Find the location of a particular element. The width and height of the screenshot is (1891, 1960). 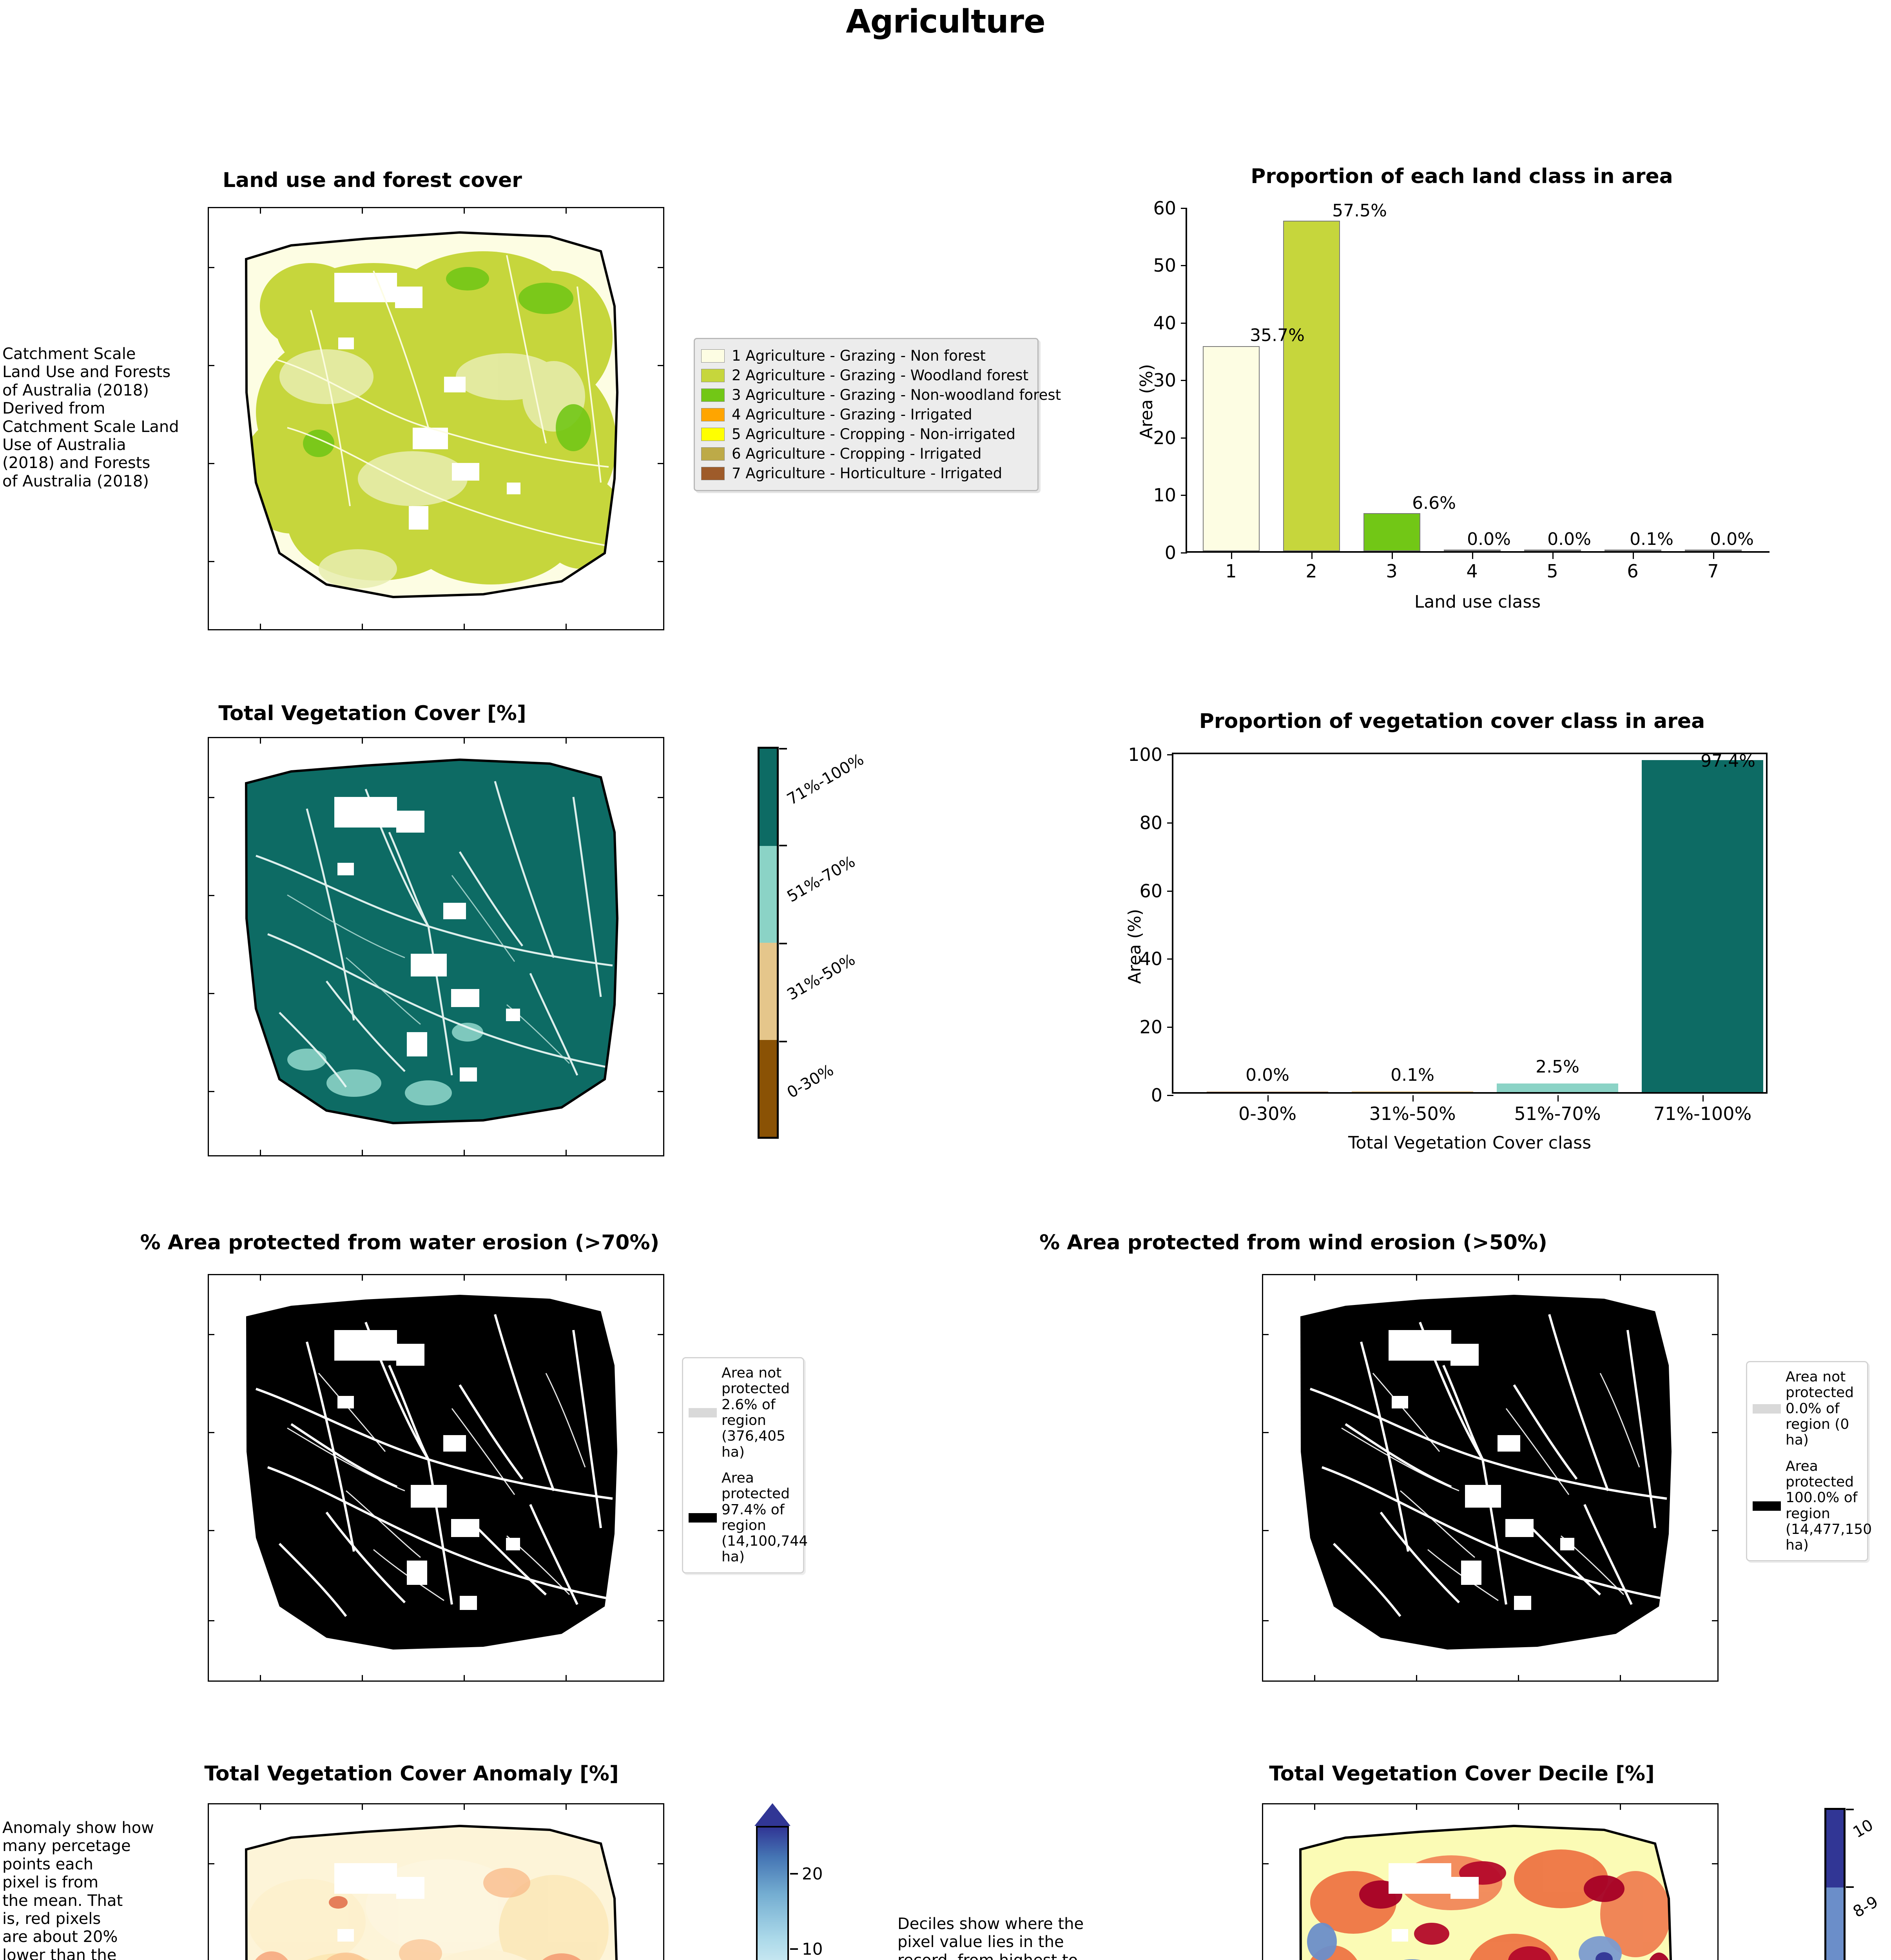

water-erosion-map is located at coordinates (436, 1478).